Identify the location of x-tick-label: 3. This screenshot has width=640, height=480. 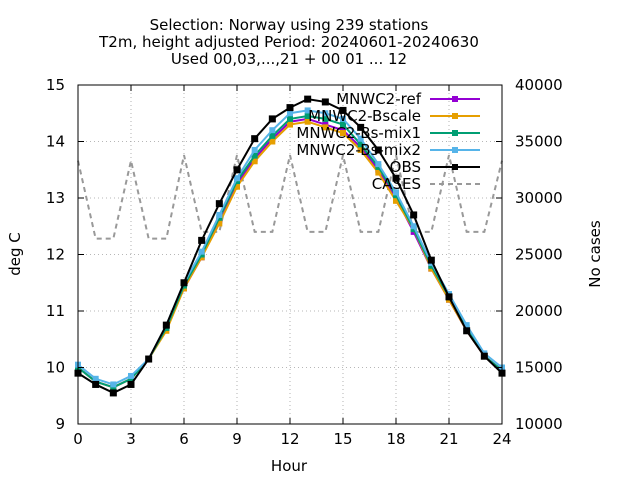
(131, 439).